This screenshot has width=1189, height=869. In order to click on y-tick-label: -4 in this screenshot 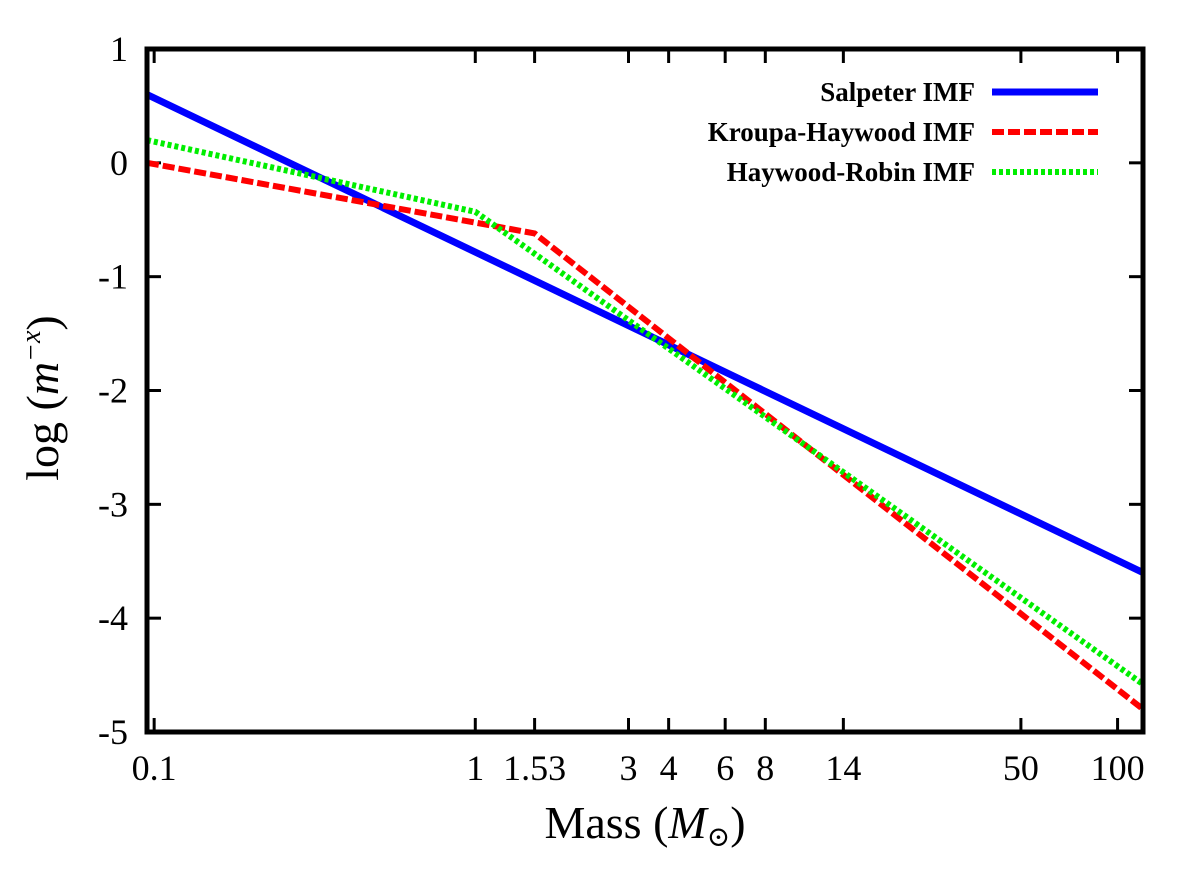, I will do `click(113, 618)`.